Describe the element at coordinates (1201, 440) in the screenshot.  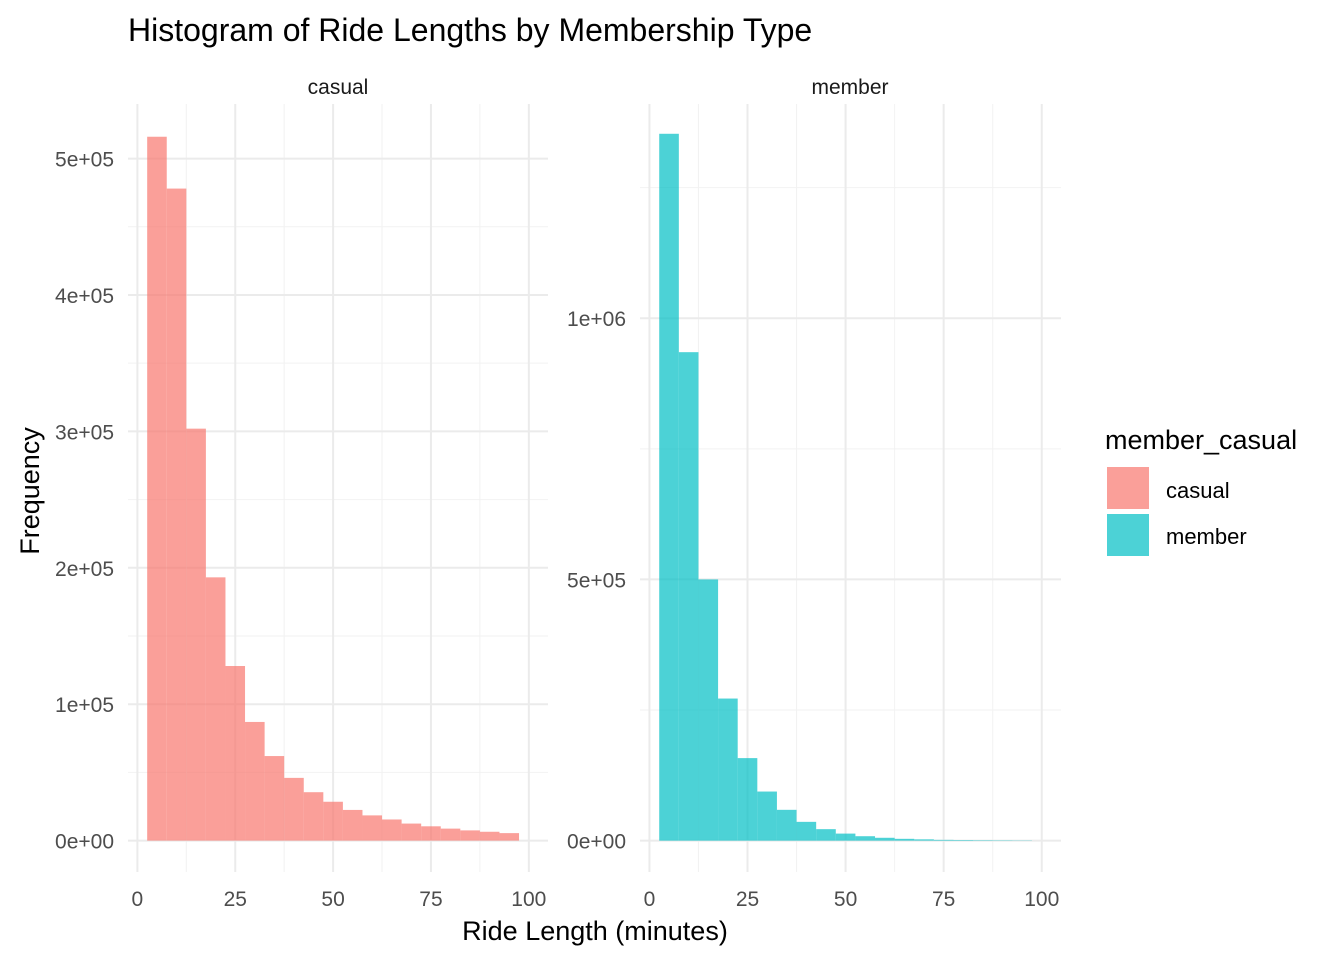
I see `legend-title: member_casual` at that location.